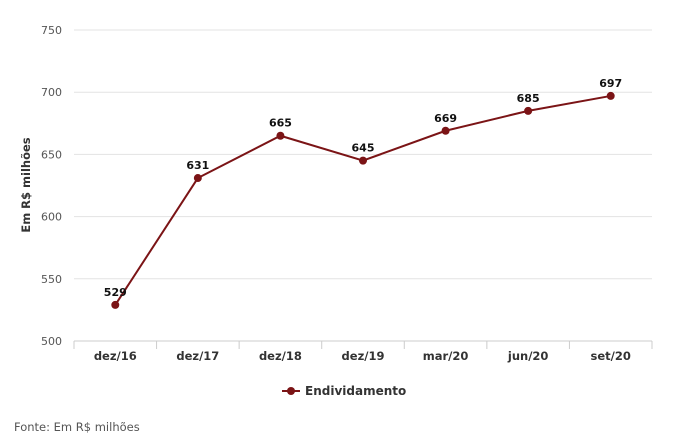 This screenshot has width=682, height=435. What do you see at coordinates (51, 92) in the screenshot?
I see `y-tick-label: 700` at bounding box center [51, 92].